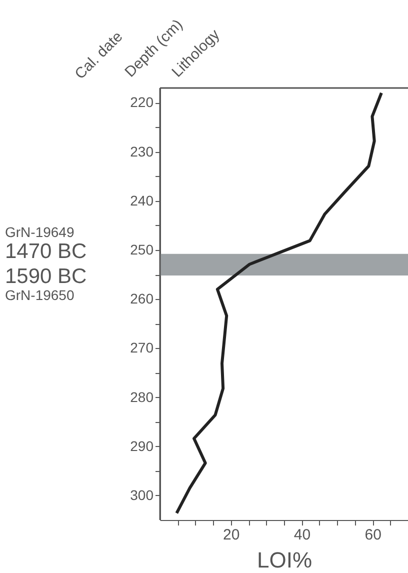  I want to click on y-tick-label: 220, so click(142, 102).